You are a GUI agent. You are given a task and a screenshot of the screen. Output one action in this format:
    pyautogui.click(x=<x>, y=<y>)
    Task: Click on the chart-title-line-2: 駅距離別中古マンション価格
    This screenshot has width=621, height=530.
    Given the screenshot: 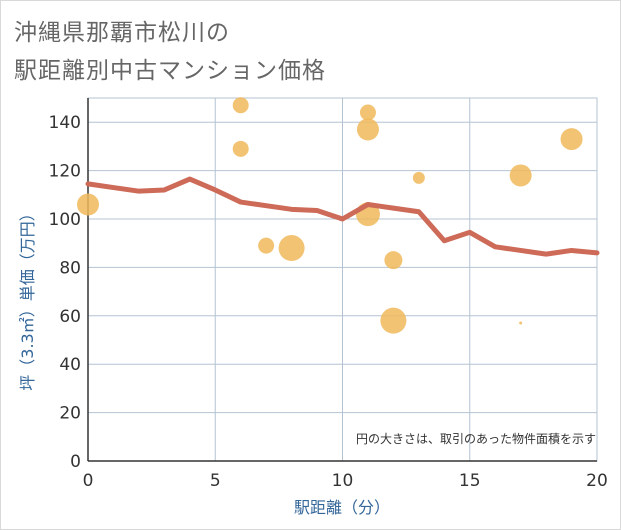 What is the action you would take?
    pyautogui.click(x=170, y=71)
    